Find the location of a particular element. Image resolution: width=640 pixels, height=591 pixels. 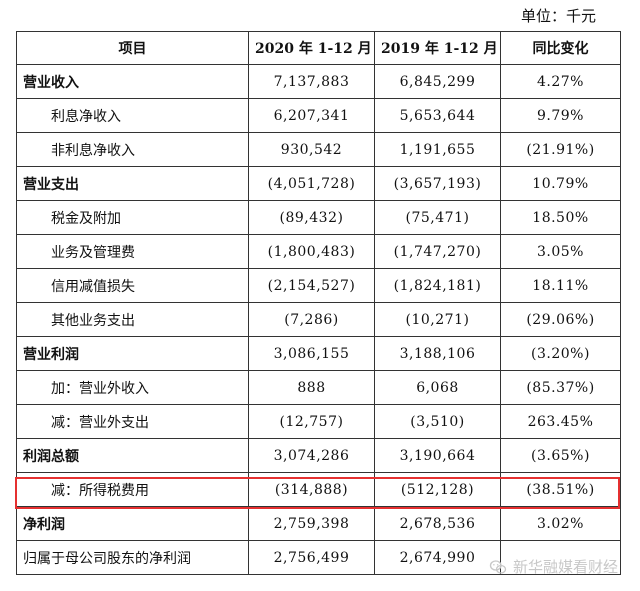

table-row: 营业利润 3,086,155 3,188,106 (3.20%) is located at coordinates (318, 353).